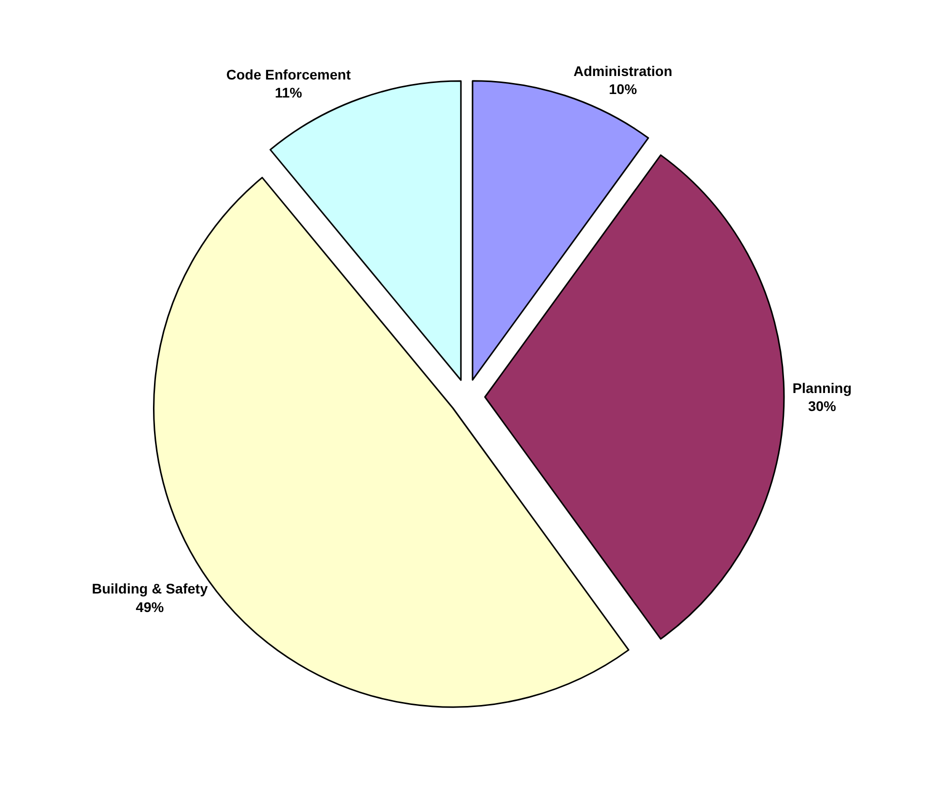  What do you see at coordinates (289, 74) in the screenshot?
I see `slice-label: Code Enforcement` at bounding box center [289, 74].